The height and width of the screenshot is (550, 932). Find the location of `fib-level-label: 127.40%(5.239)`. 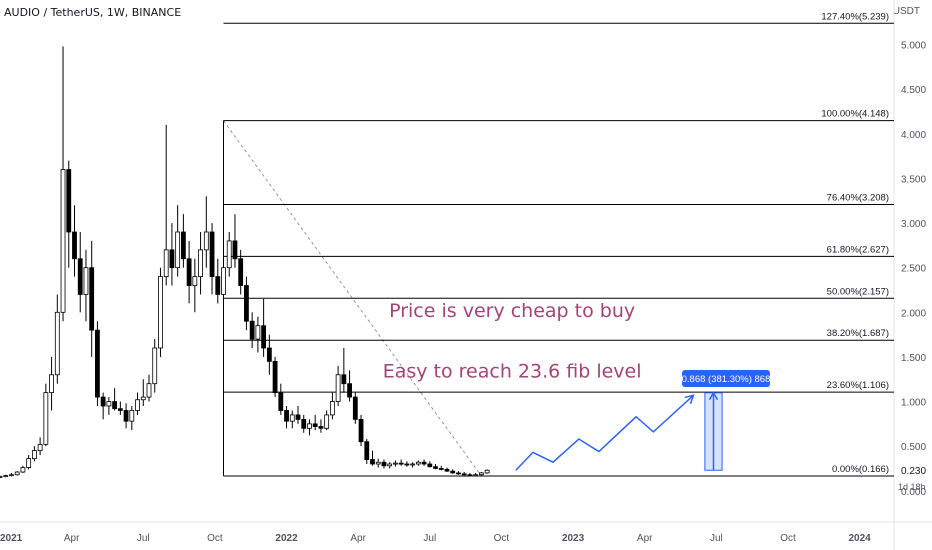

fib-level-label: 127.40%(5.239) is located at coordinates (855, 16).